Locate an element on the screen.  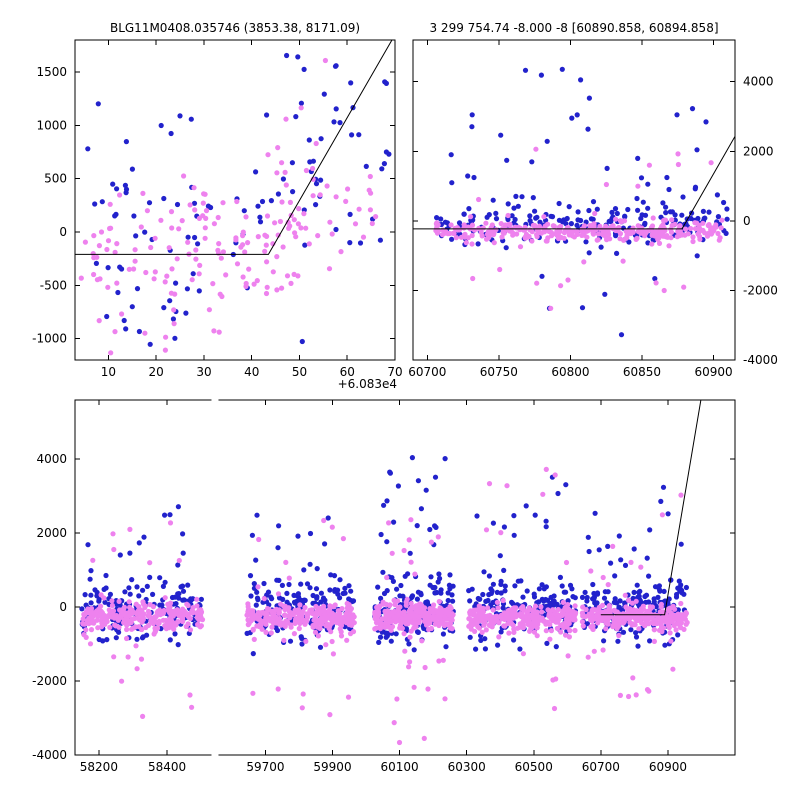
x-tick-label: 60750 is located at coordinates (499, 372).